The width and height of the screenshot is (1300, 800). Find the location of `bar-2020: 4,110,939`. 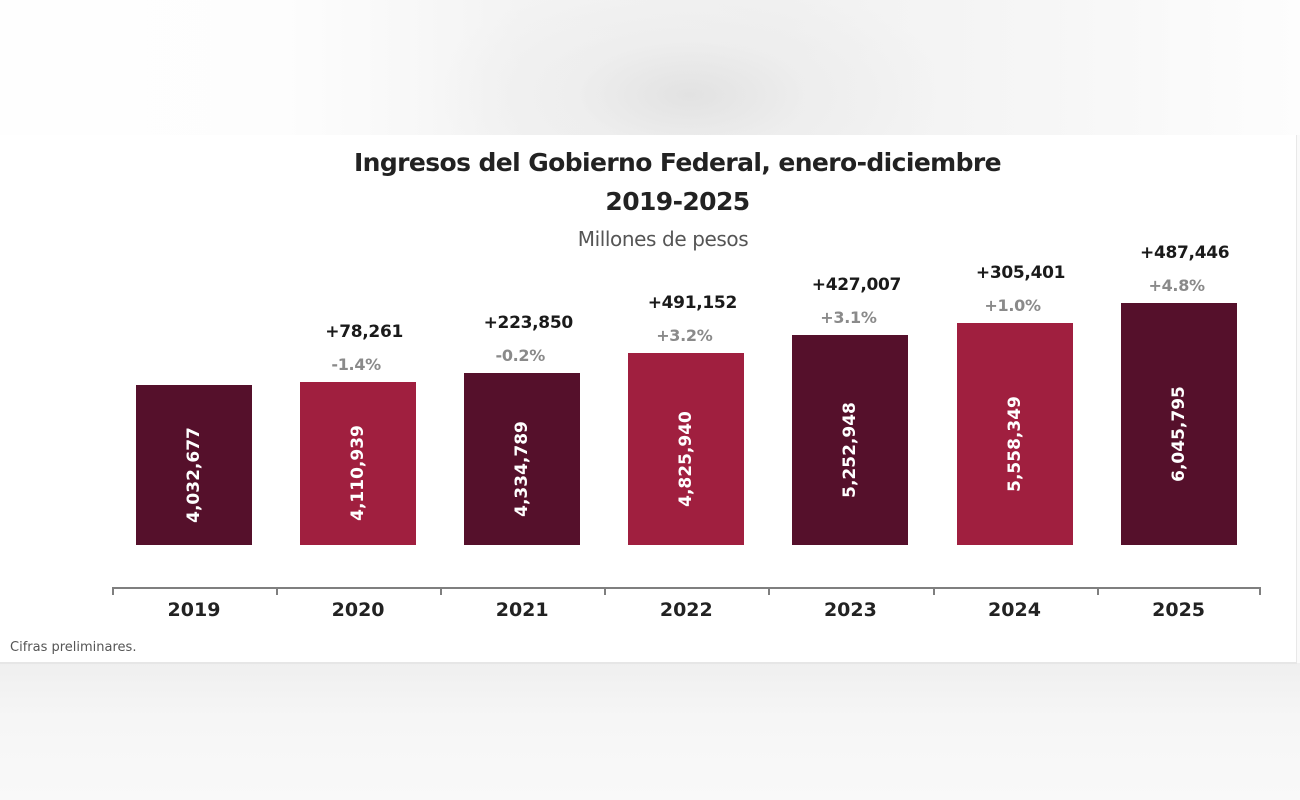

bar-2020: 4,110,939 is located at coordinates (358, 463).